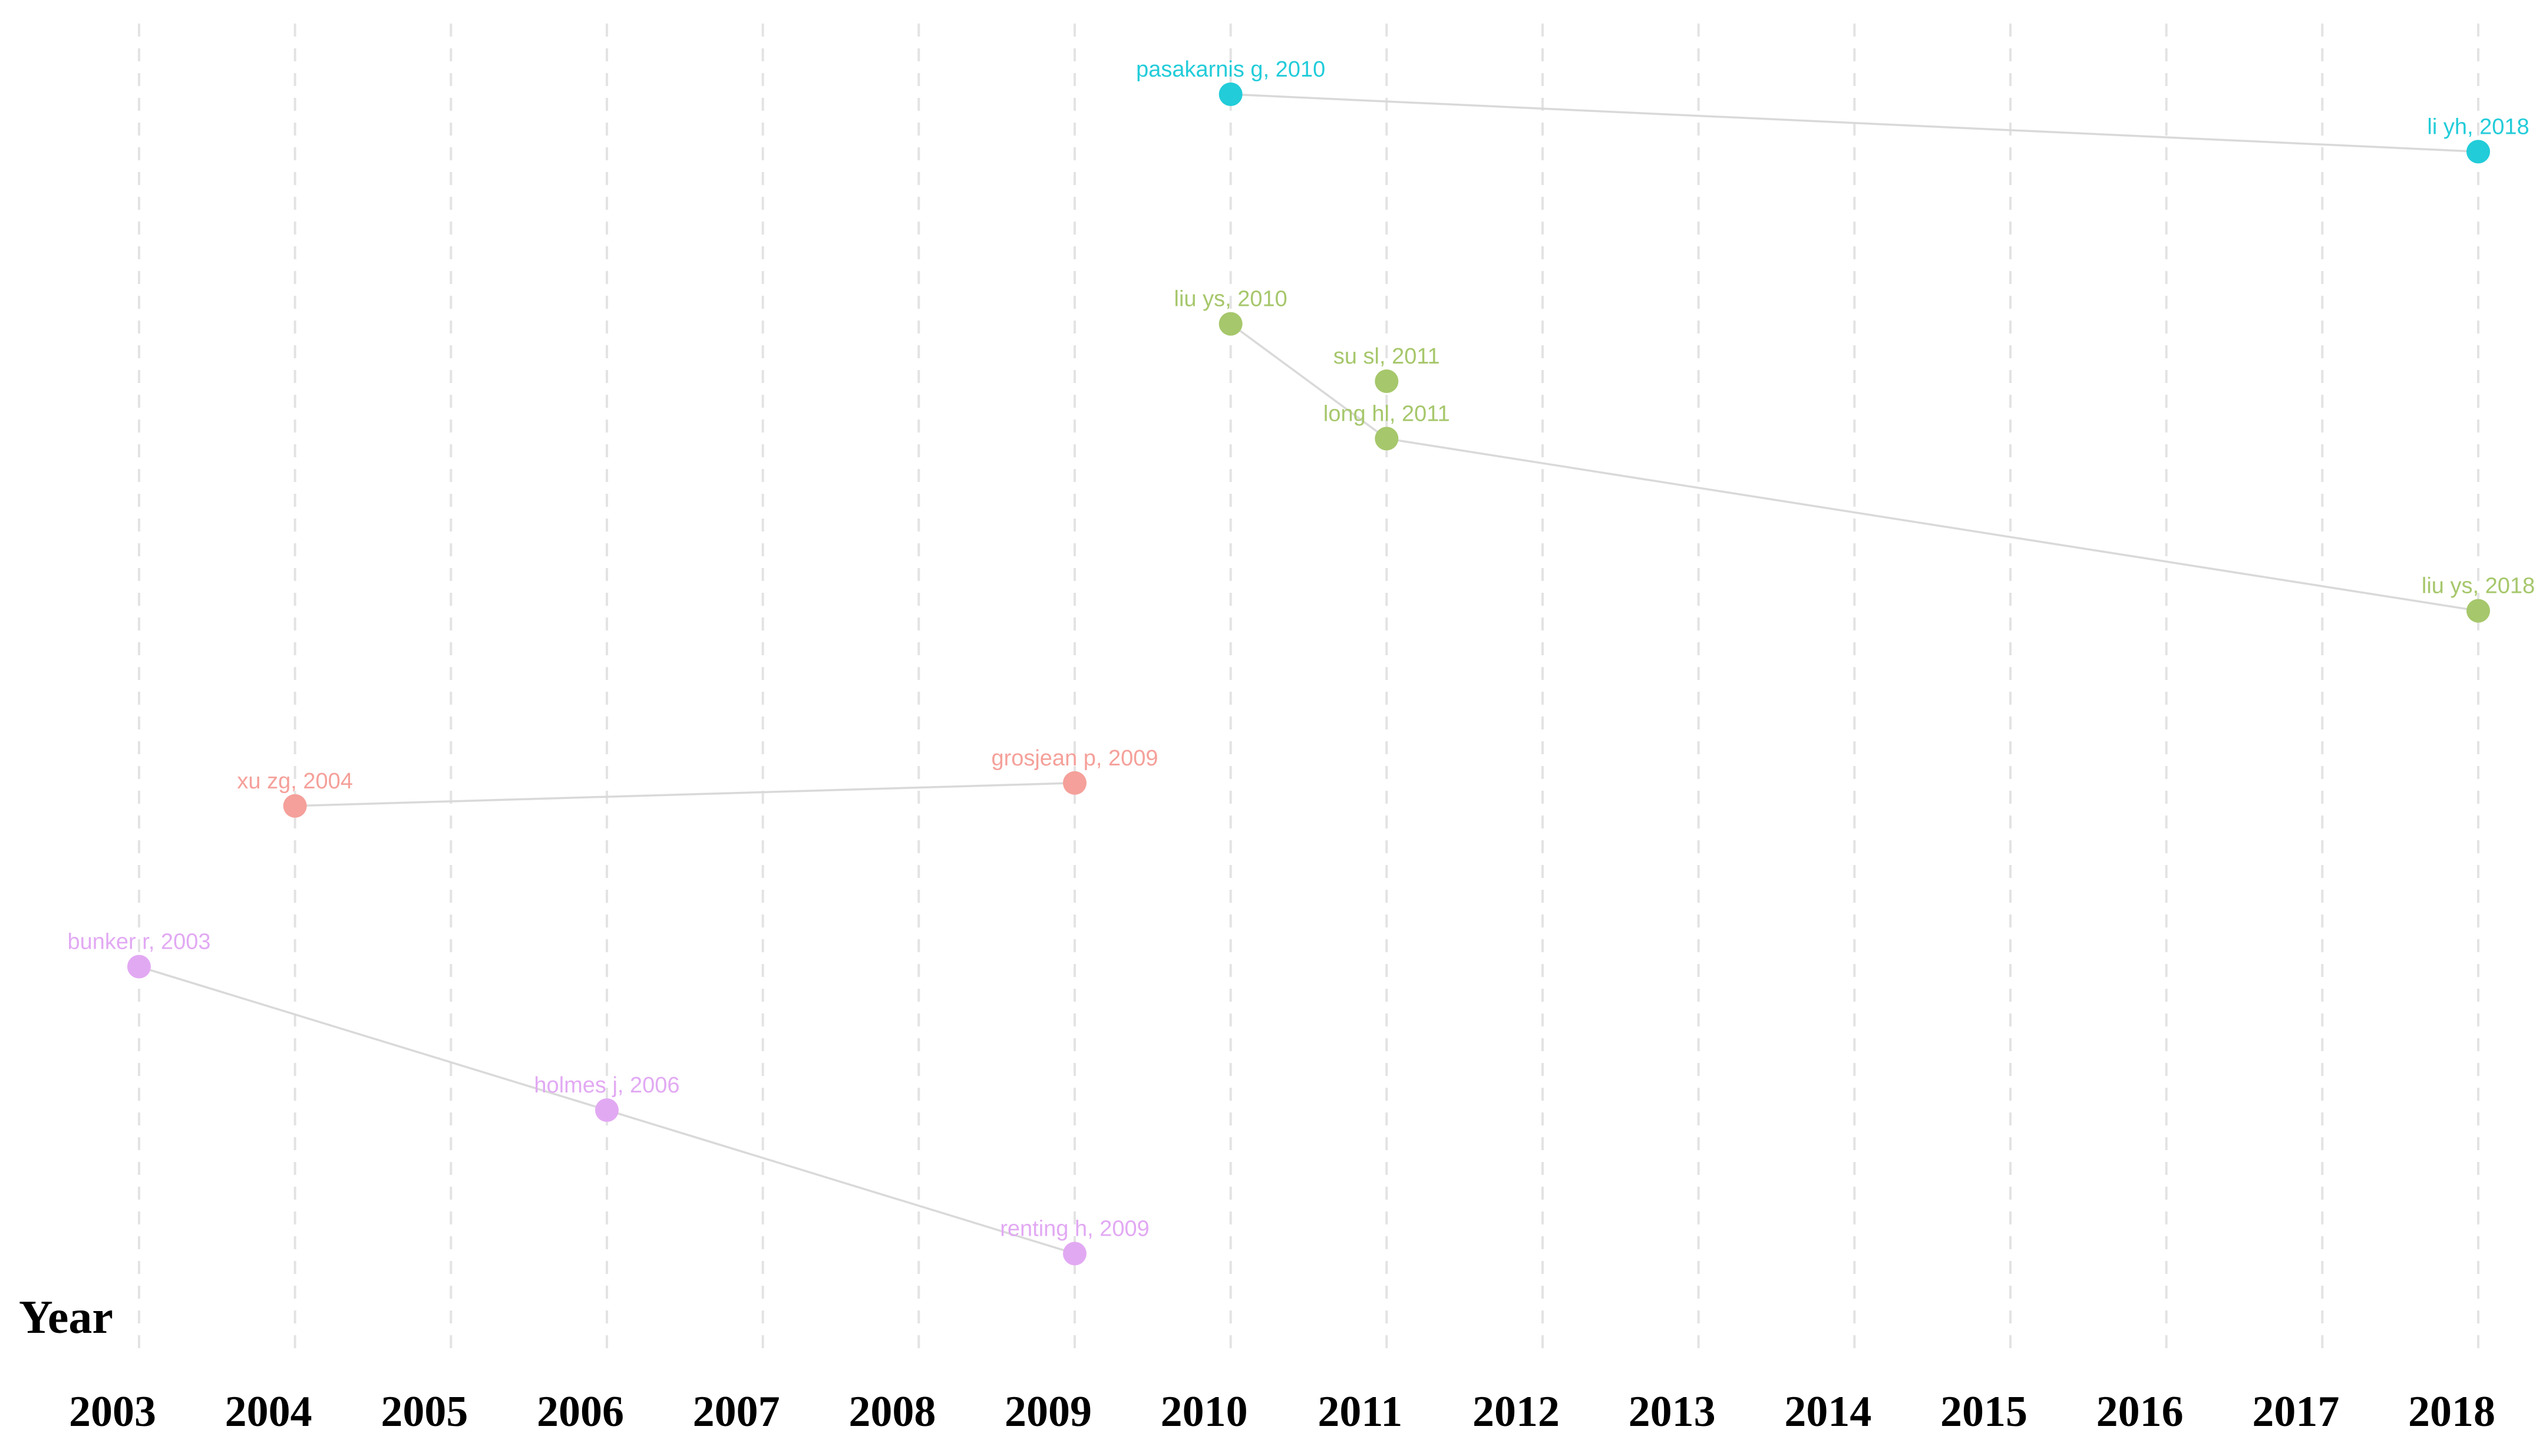 The width and height of the screenshot is (2546, 1456). Describe the element at coordinates (736, 1412) in the screenshot. I see `x-tick-2007: 2007` at that location.